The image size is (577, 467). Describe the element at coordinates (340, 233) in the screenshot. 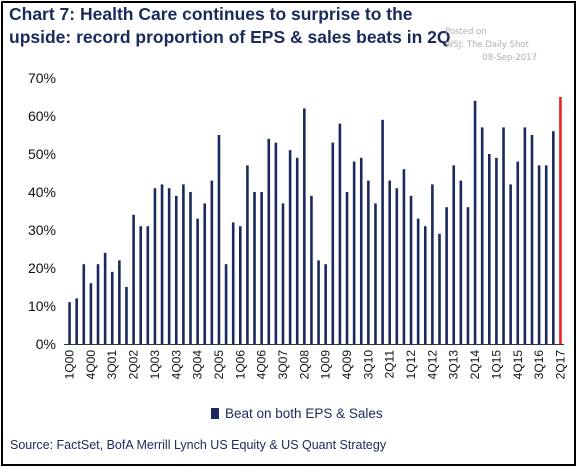

I see `bar-3Q09` at that location.